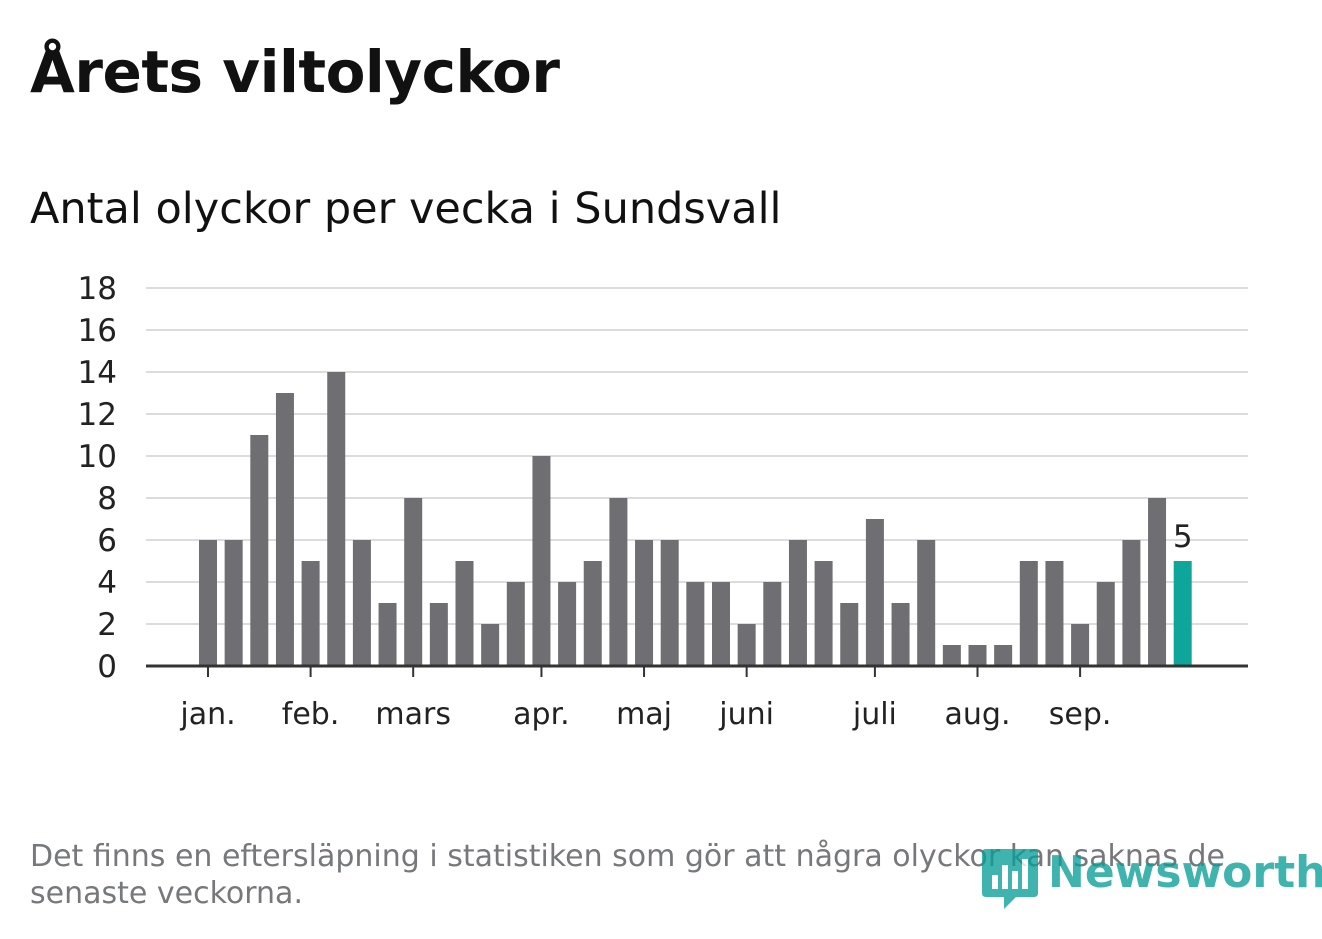 The height and width of the screenshot is (939, 1322). I want to click on x-tick-label: feb., so click(311, 714).